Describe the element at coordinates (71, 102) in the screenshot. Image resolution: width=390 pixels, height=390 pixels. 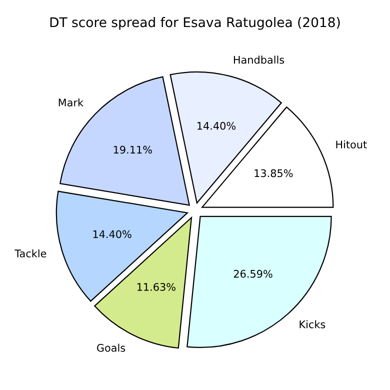
I see `slice-label: Mark` at that location.